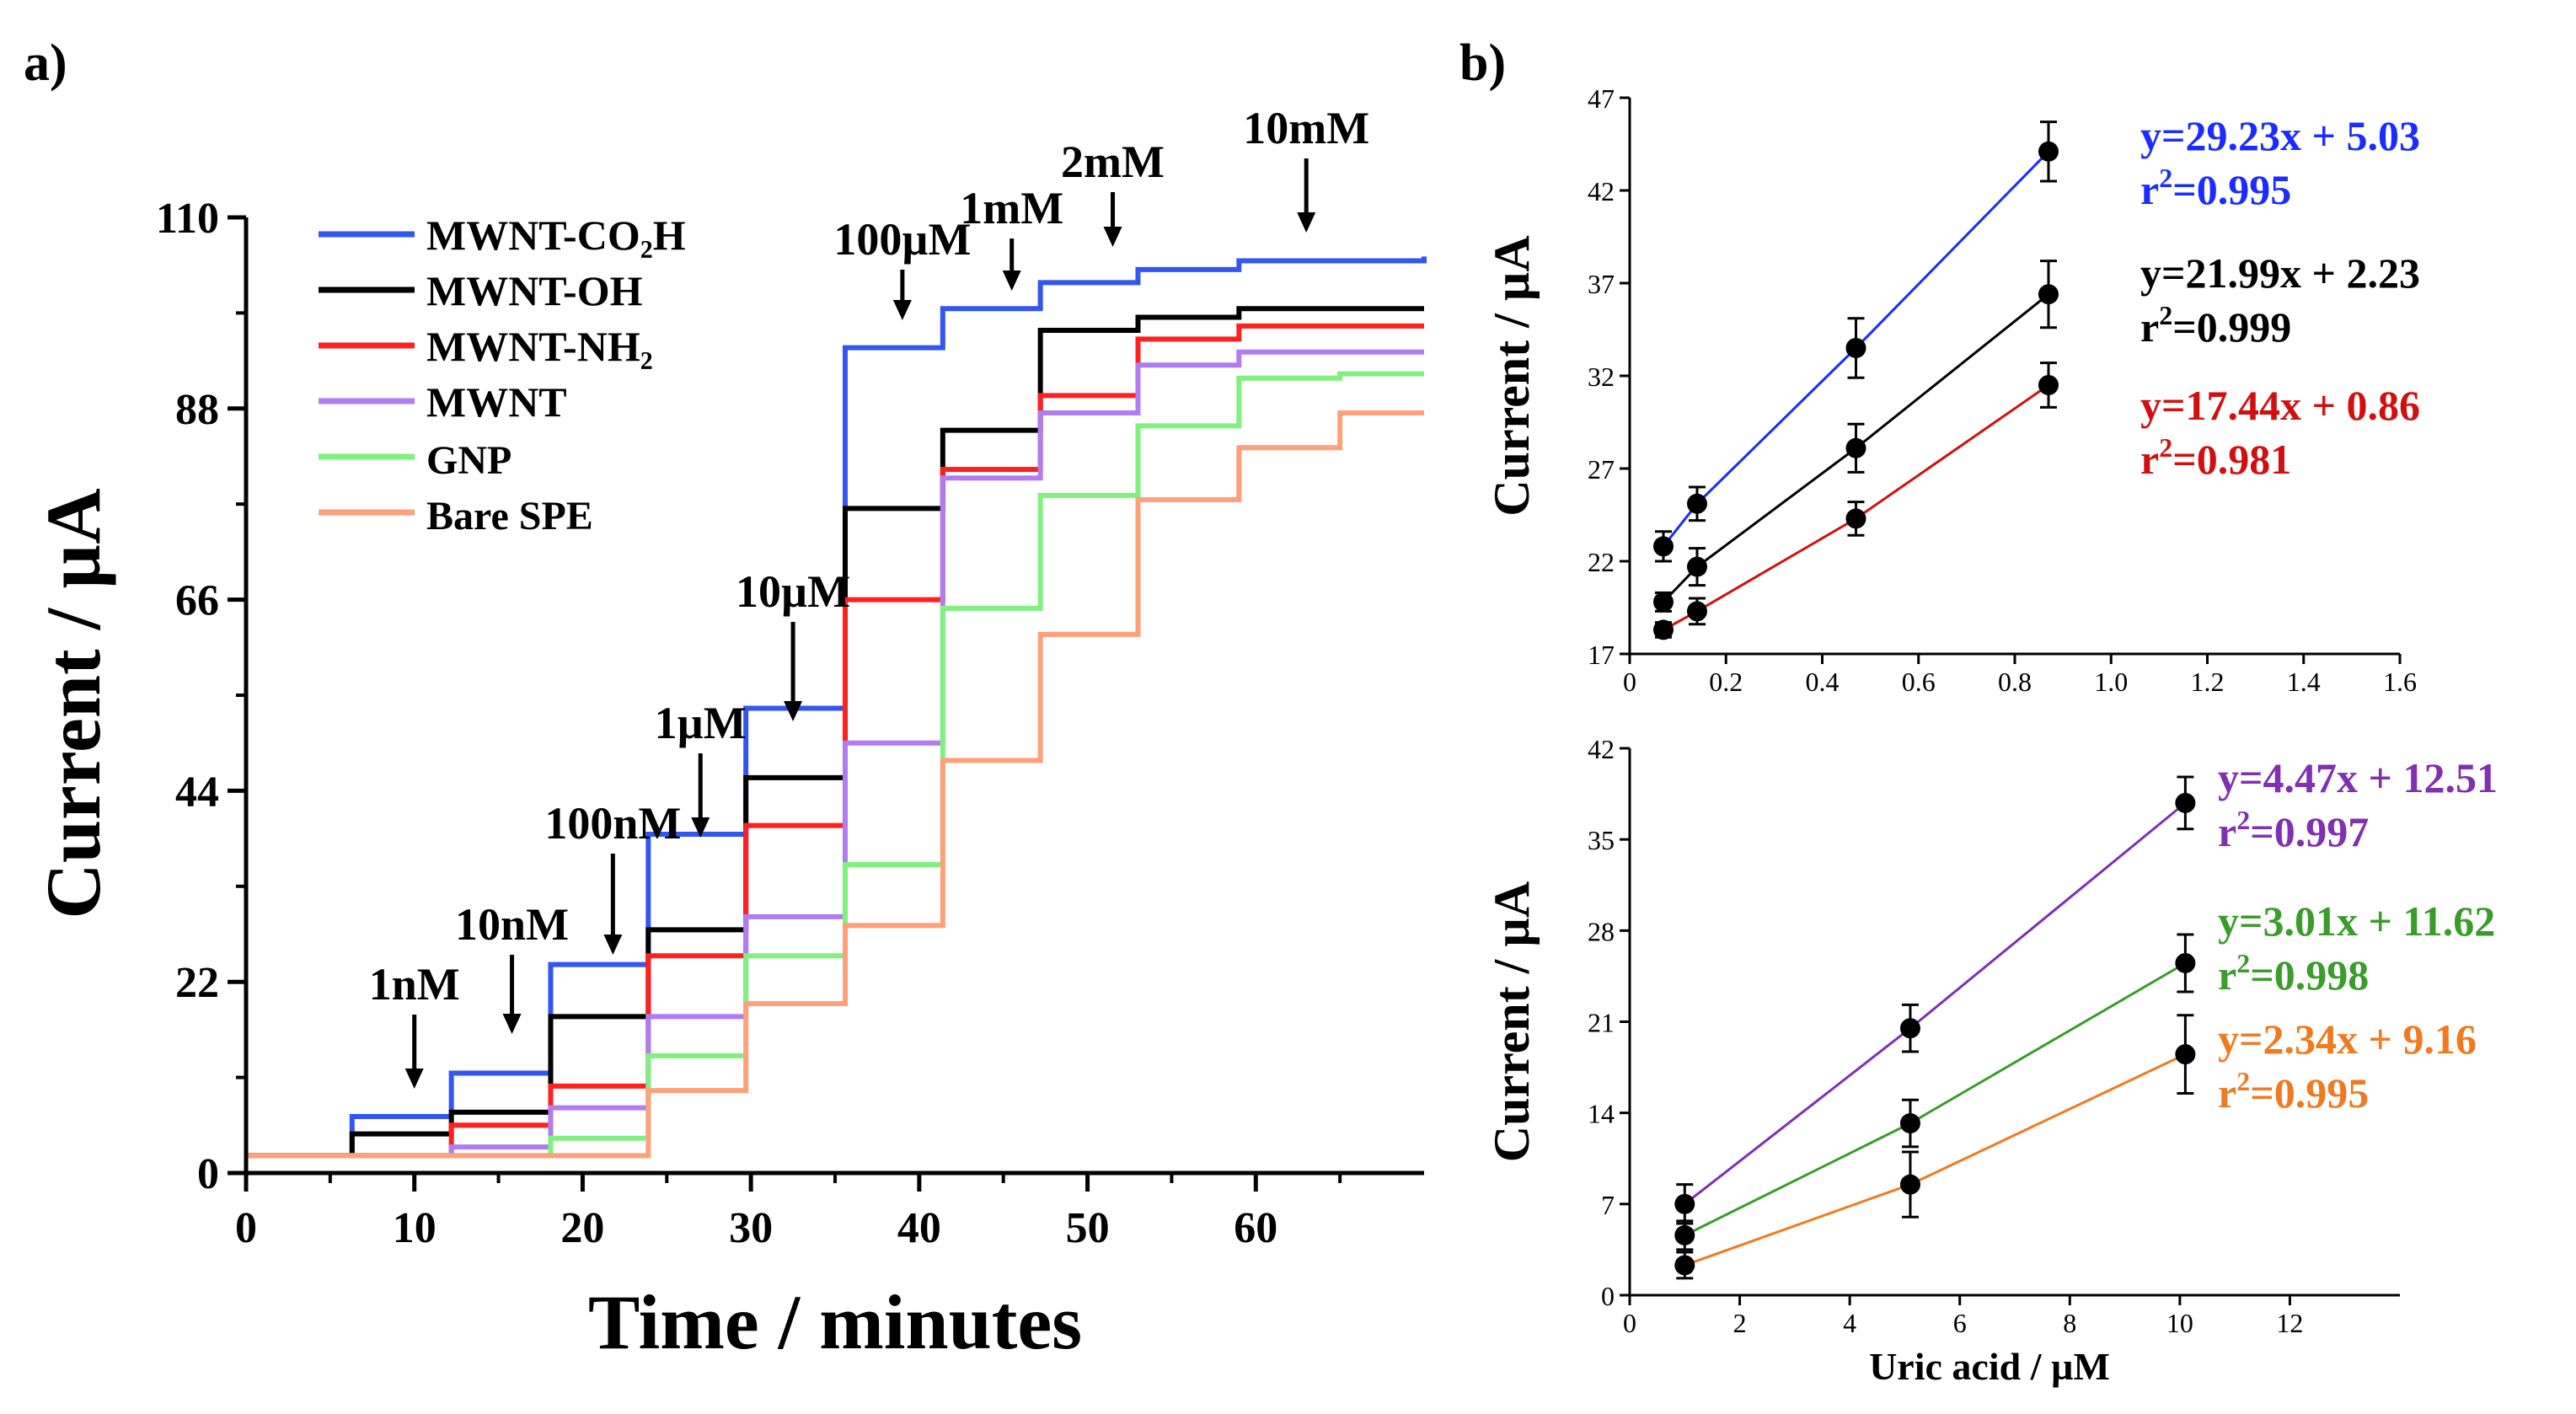 This screenshot has height=1414, width=2576. I want to click on x-tick-label-5: 1.0, so click(2111, 682).